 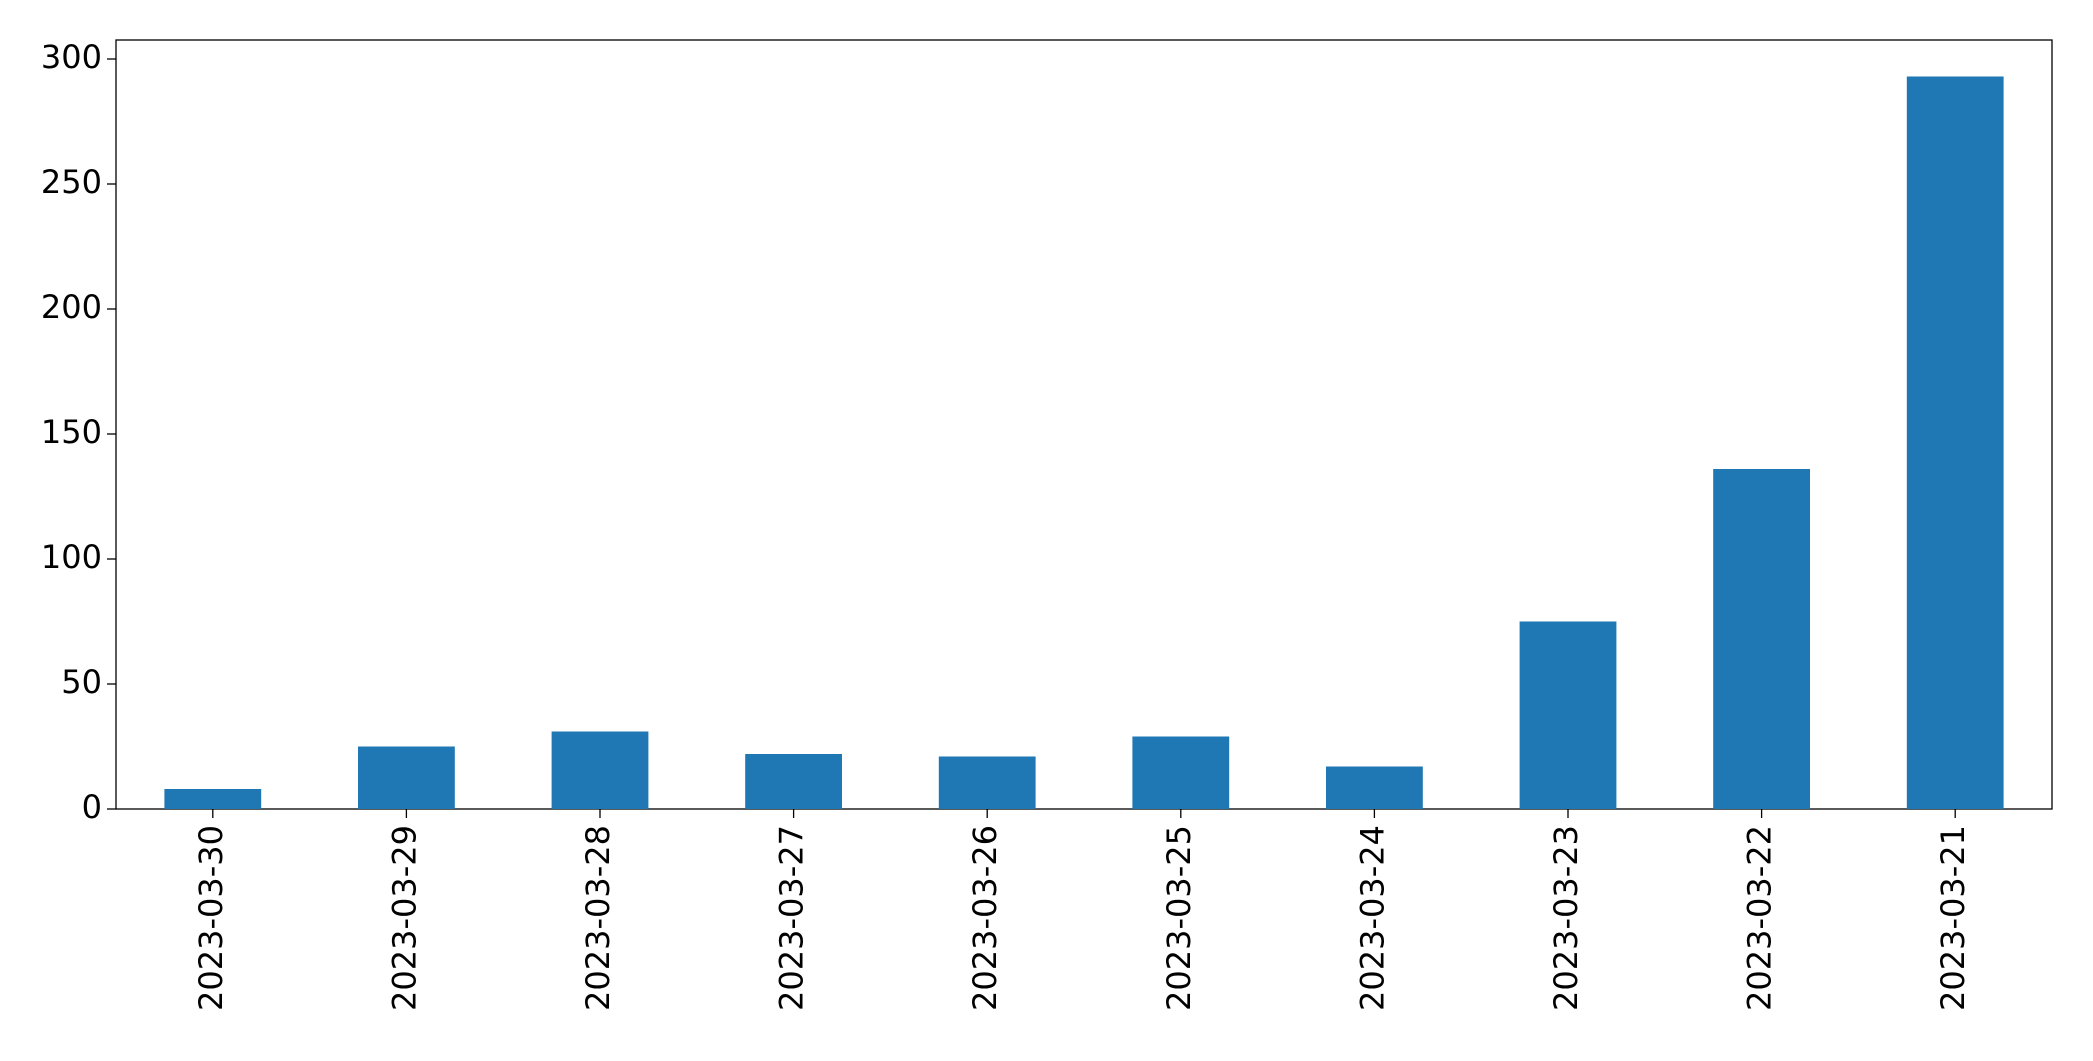 What do you see at coordinates (92, 807) in the screenshot?
I see `y-tick-label: 0` at bounding box center [92, 807].